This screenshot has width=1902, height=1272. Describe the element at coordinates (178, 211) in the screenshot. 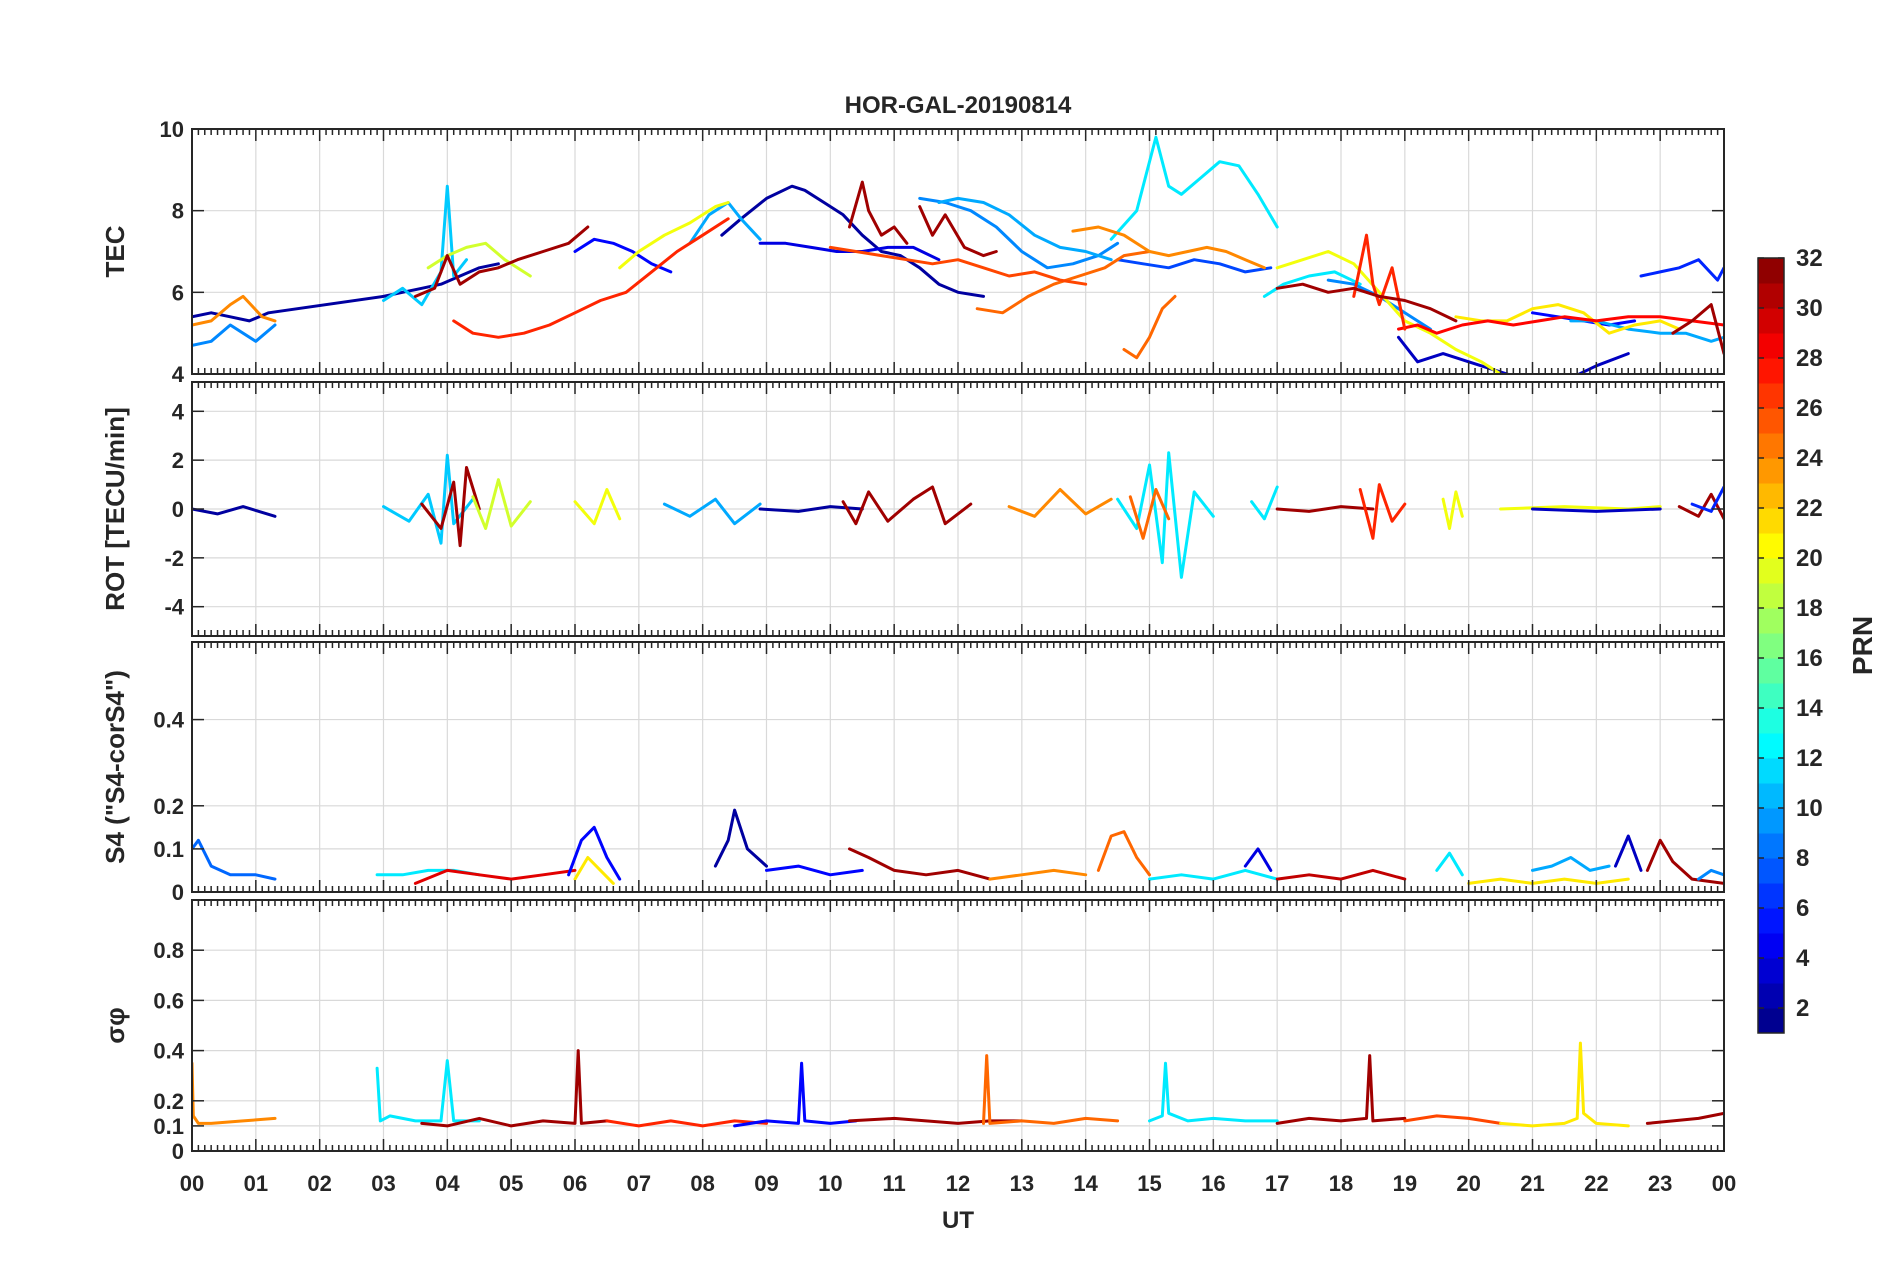

I see `tec-y-tick-label: 8` at that location.